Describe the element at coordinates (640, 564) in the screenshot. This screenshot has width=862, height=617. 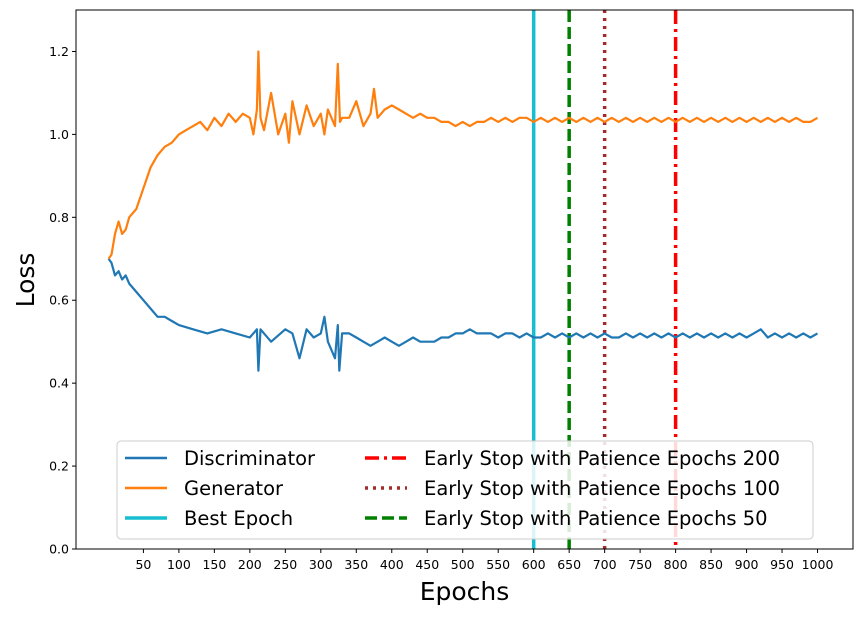
I see `x-tick-label: 750` at that location.